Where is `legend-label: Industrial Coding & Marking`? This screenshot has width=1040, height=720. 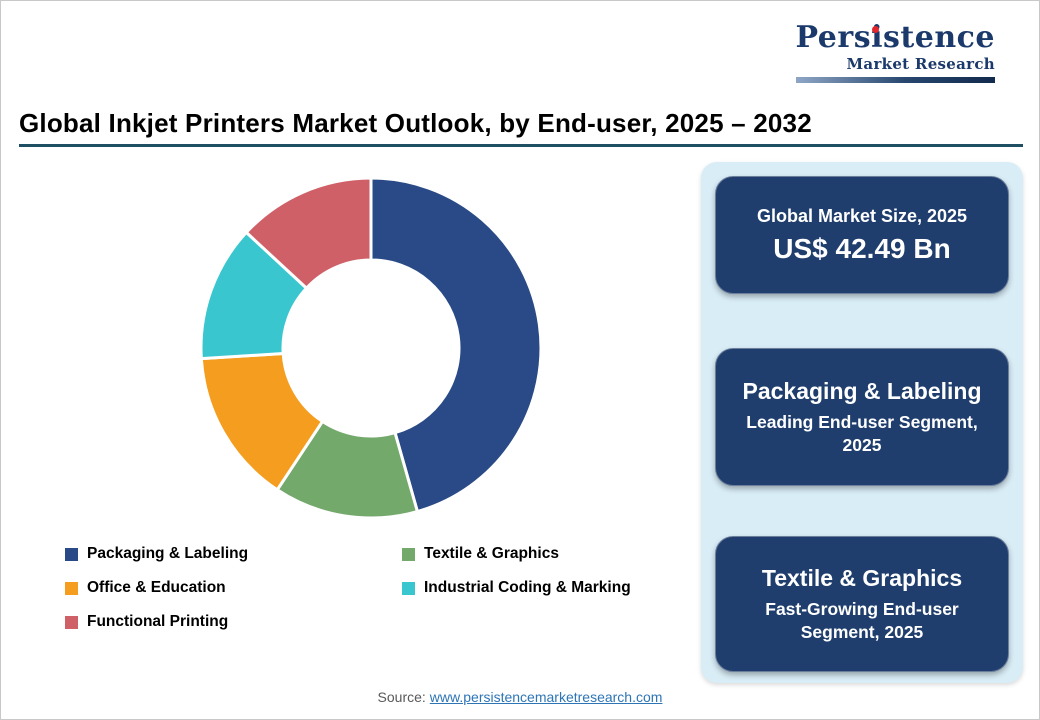 legend-label: Industrial Coding & Marking is located at coordinates (527, 587).